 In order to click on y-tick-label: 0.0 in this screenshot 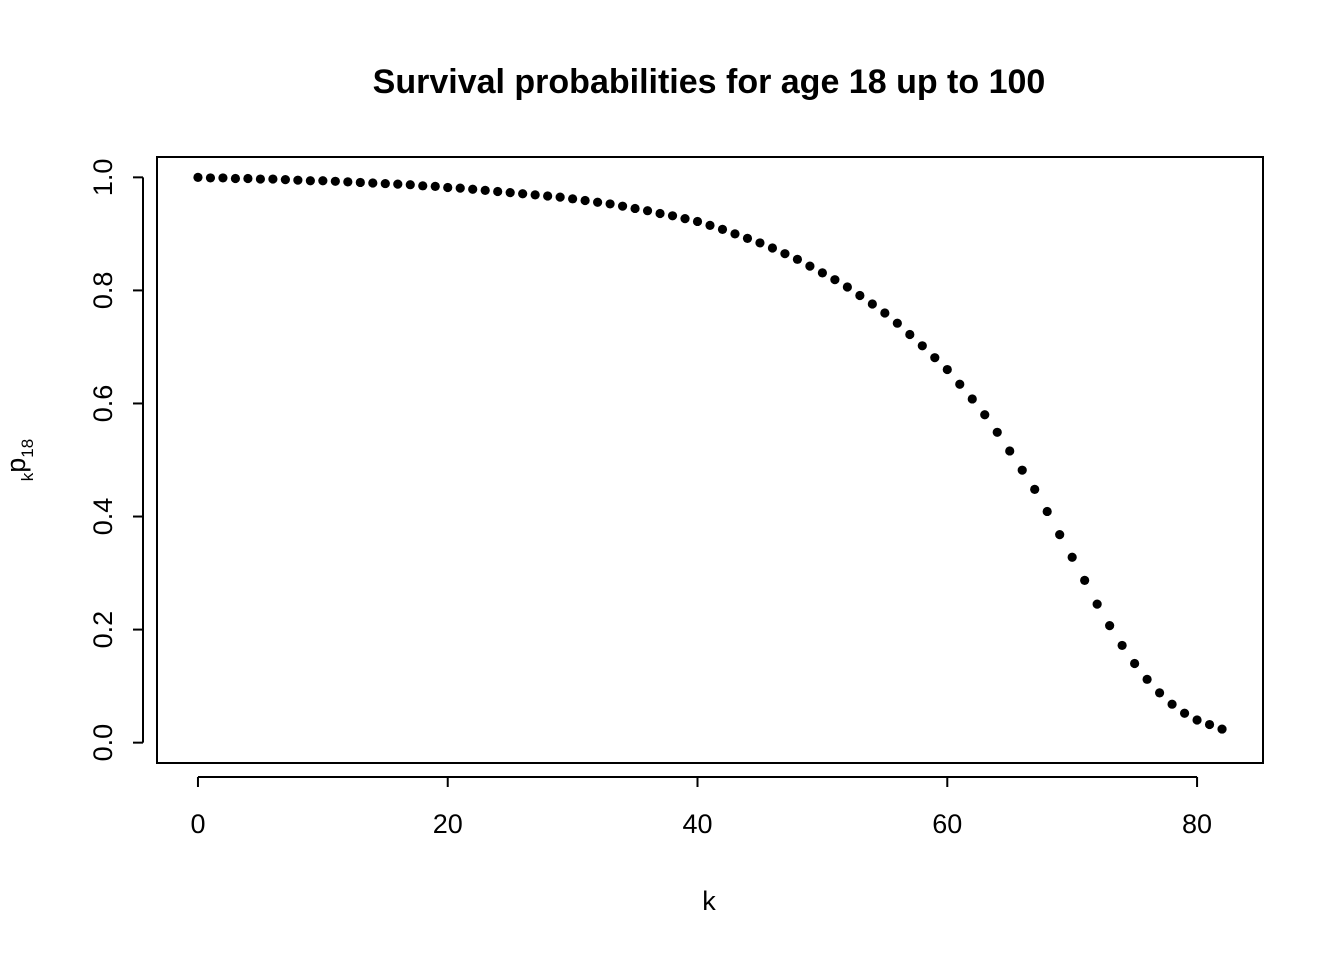, I will do `click(103, 743)`.